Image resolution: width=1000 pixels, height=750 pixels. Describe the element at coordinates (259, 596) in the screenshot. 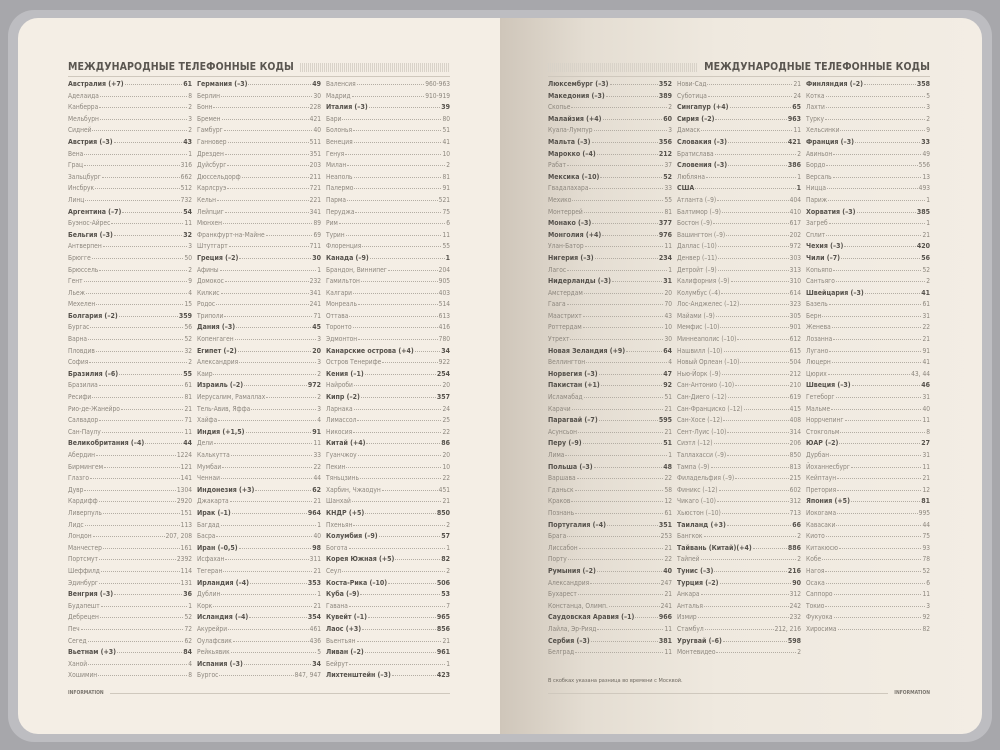

I see `city-row: Дублин 1` at that location.